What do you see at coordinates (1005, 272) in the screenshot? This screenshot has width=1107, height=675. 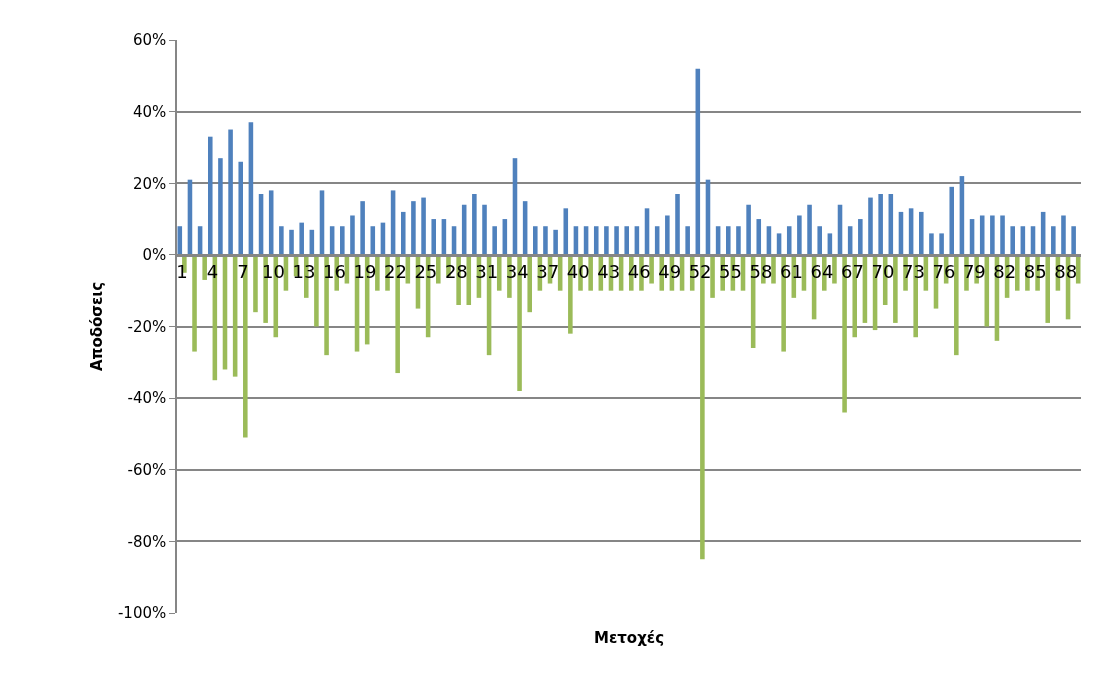 I see `x-tick-label: 82` at bounding box center [1005, 272].